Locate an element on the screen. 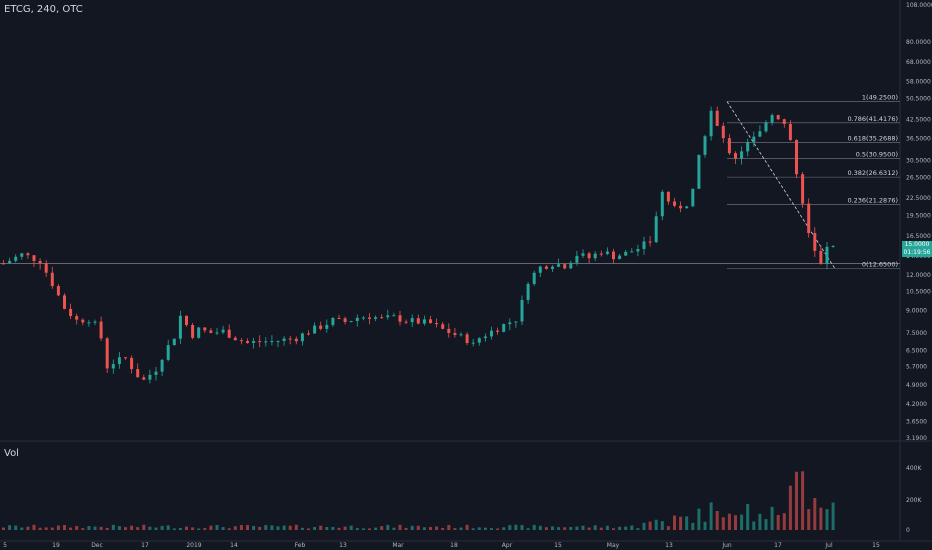 Image resolution: width=932 pixels, height=550 pixels. x-tick-label: 18 is located at coordinates (454, 545).